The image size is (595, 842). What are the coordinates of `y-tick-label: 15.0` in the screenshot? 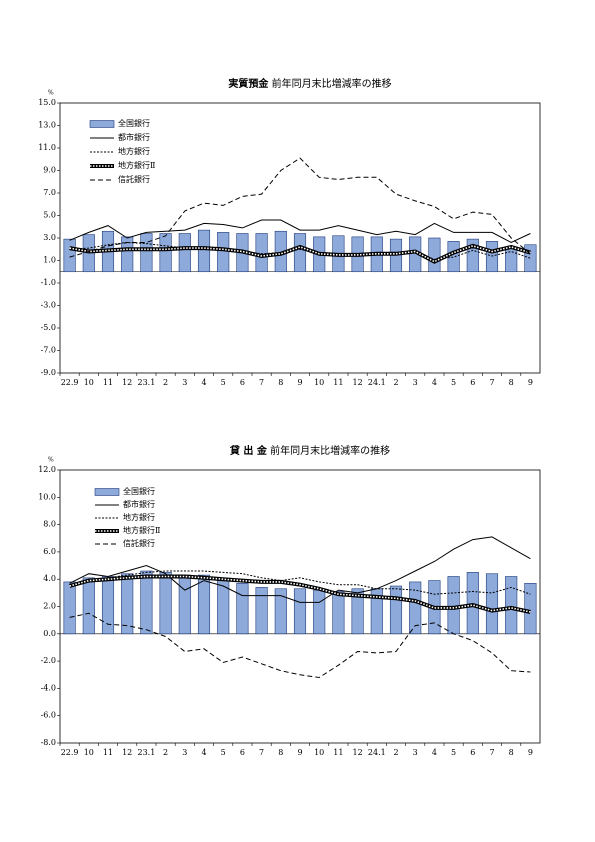 It's located at (47, 102).